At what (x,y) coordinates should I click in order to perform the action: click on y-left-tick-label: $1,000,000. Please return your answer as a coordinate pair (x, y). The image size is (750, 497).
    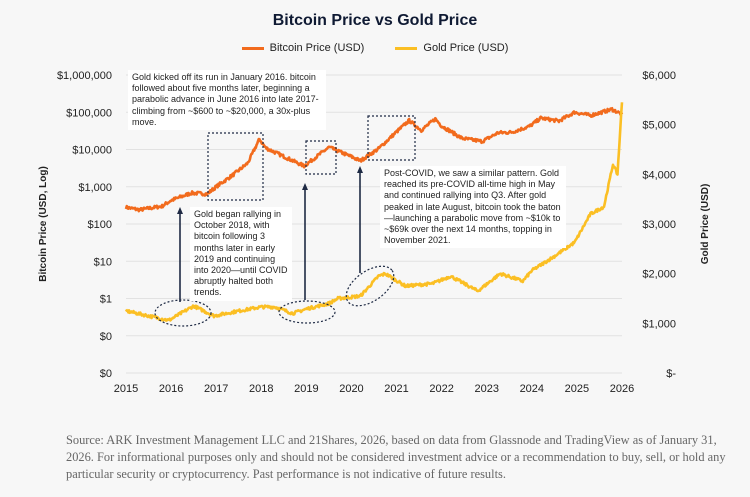
    Looking at the image, I should click on (84, 76).